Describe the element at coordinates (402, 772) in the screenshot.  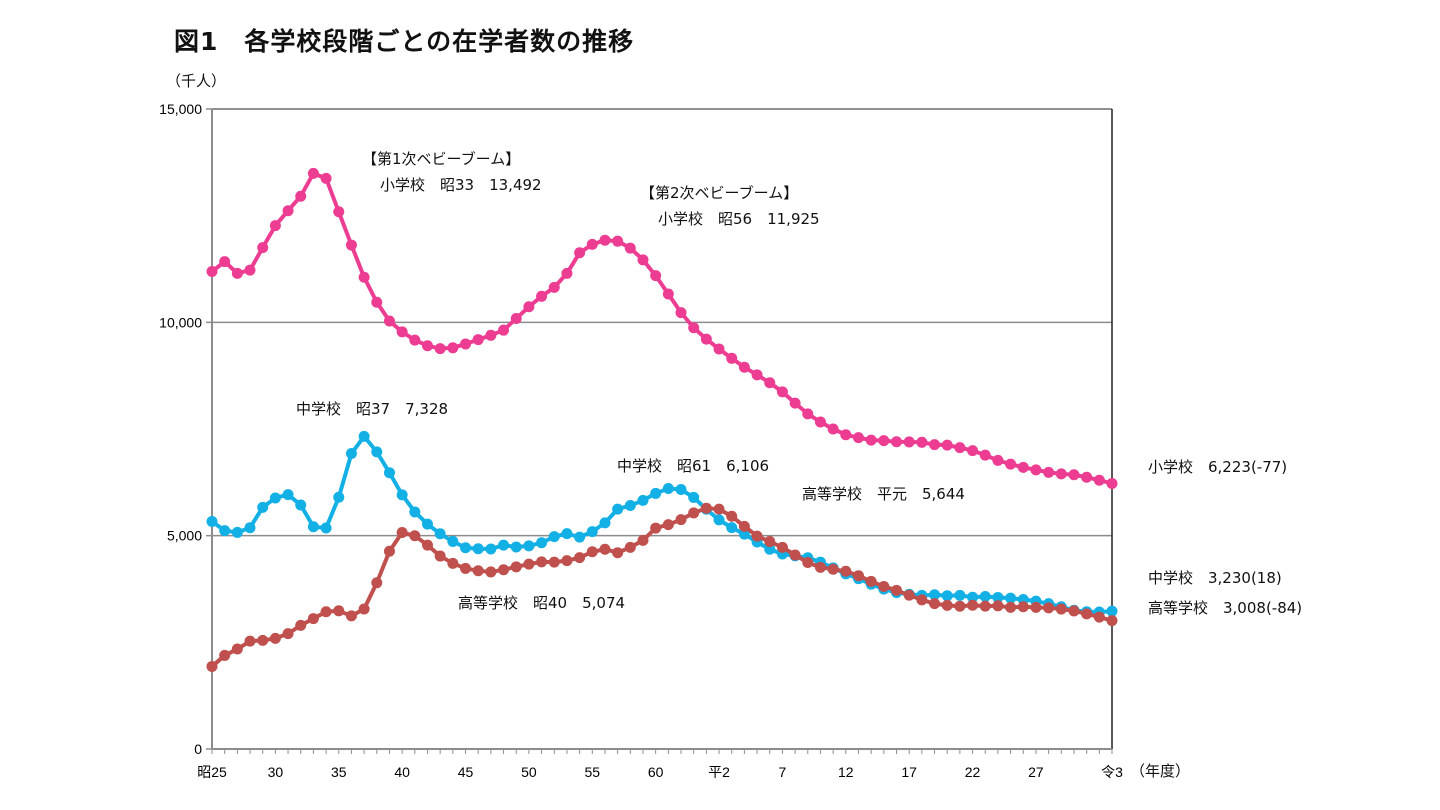
I see `x-tick-label: 40` at that location.